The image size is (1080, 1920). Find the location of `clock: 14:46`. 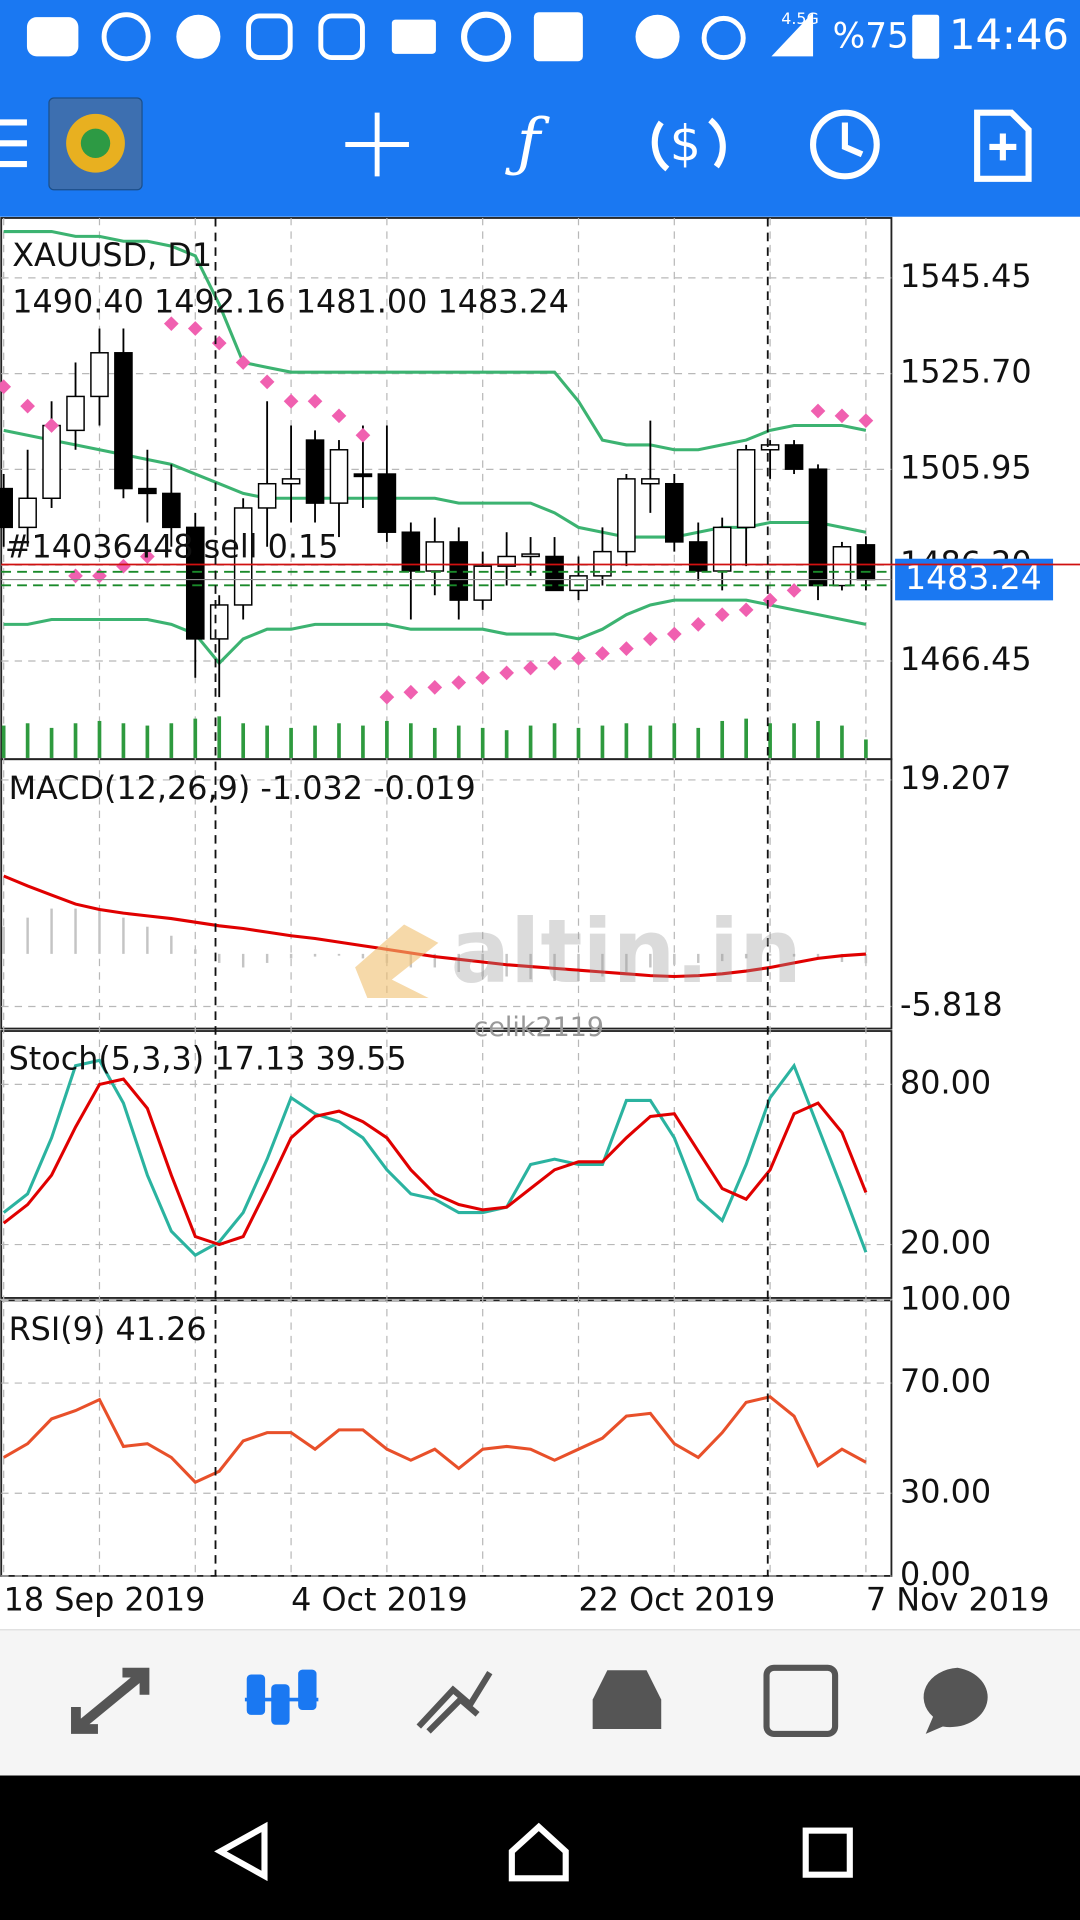

clock: 14:46 is located at coordinates (1009, 34).